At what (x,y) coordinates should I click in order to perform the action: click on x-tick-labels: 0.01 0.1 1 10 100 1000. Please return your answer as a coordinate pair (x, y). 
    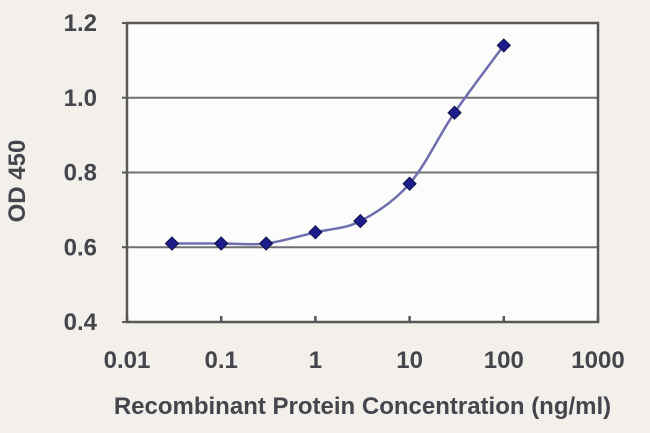
    Looking at the image, I should click on (364, 360).